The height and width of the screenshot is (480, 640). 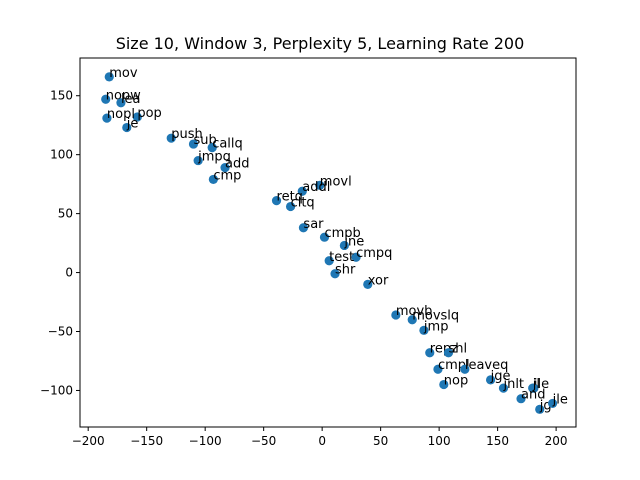 I want to click on point-label: cltq, so click(x=303, y=203).